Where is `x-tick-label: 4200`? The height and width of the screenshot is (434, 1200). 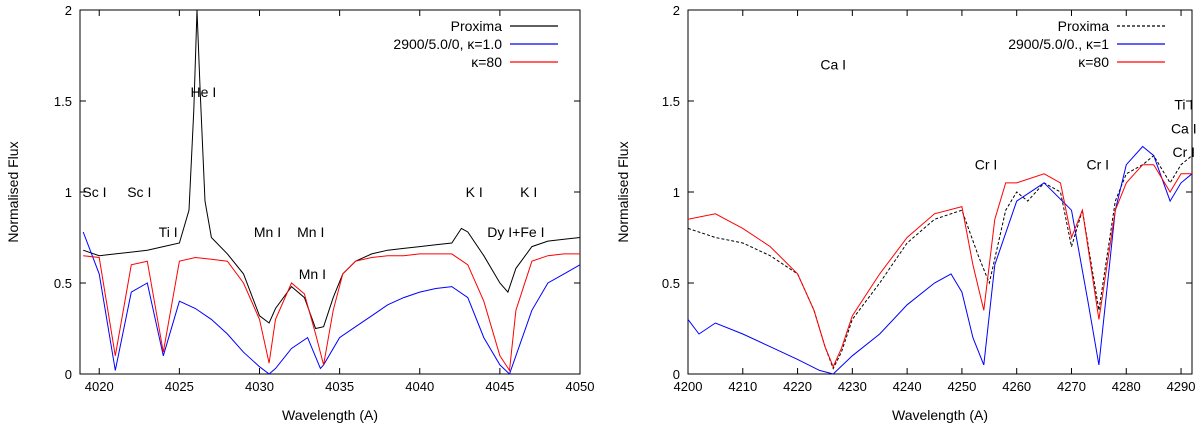 x-tick-label: 4200 is located at coordinates (688, 386).